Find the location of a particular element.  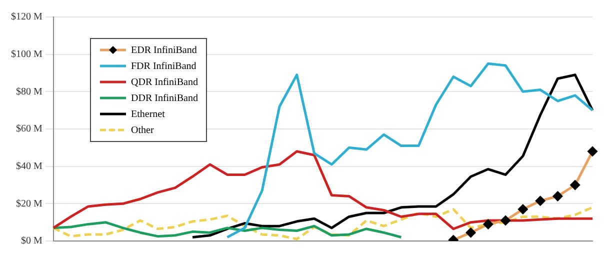

y-tick-label: $40 M is located at coordinates (29, 166).